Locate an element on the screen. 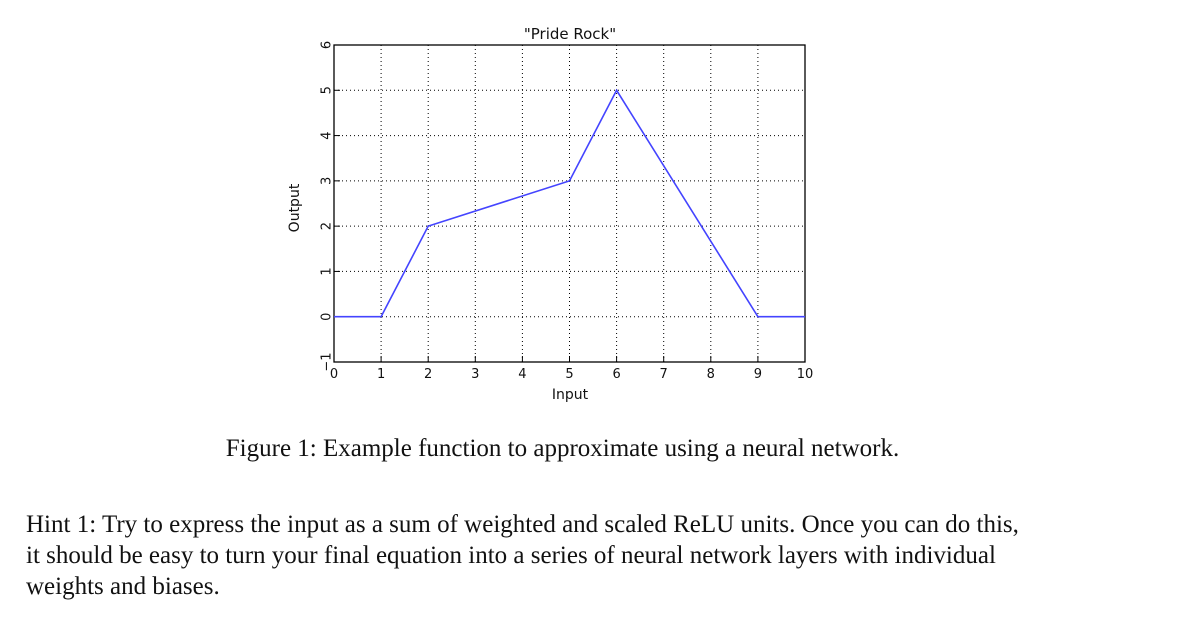 The width and height of the screenshot is (1191, 631). x-tick-label: 6 is located at coordinates (616, 374).